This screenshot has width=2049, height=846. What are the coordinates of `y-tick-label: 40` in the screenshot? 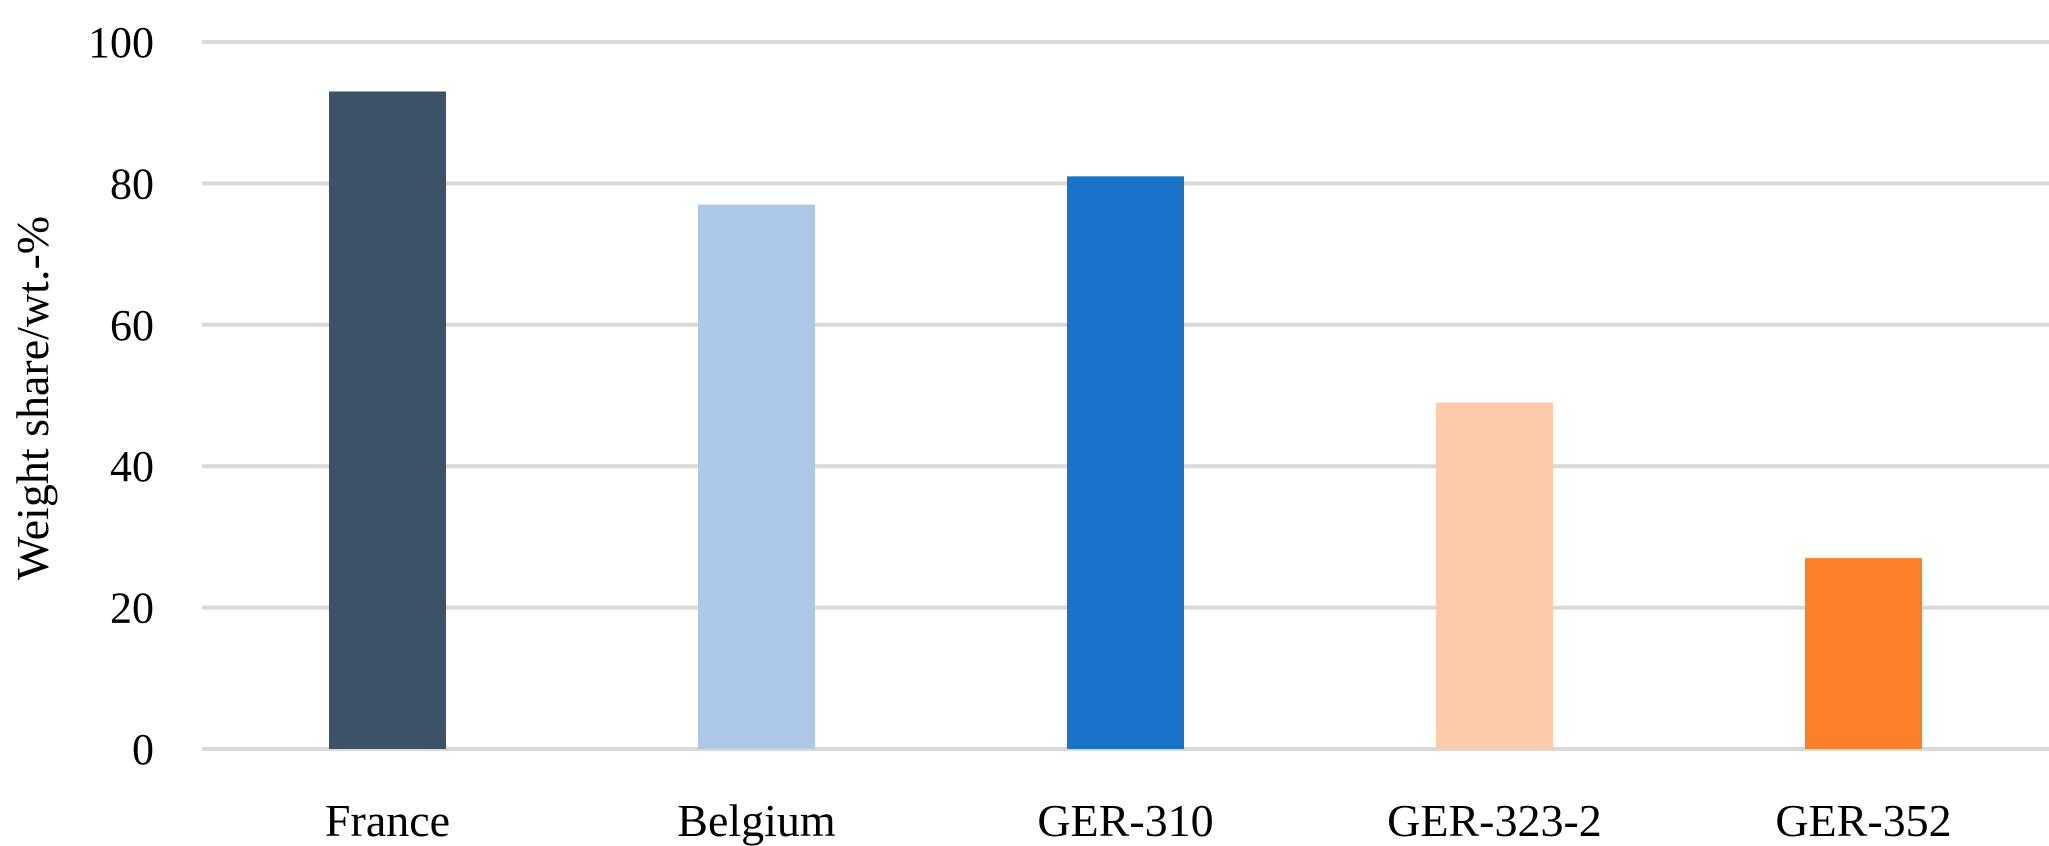 It's located at (132, 466).